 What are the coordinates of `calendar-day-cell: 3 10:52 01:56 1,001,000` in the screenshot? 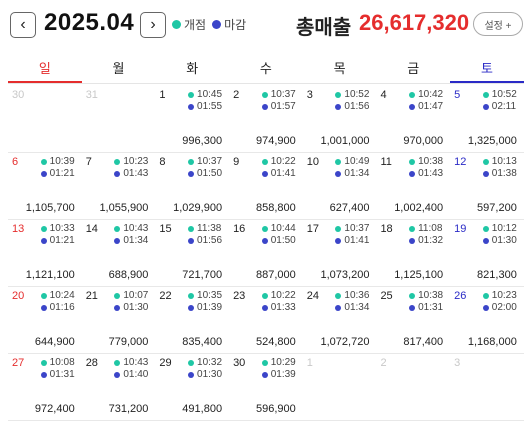 It's located at (340, 119).